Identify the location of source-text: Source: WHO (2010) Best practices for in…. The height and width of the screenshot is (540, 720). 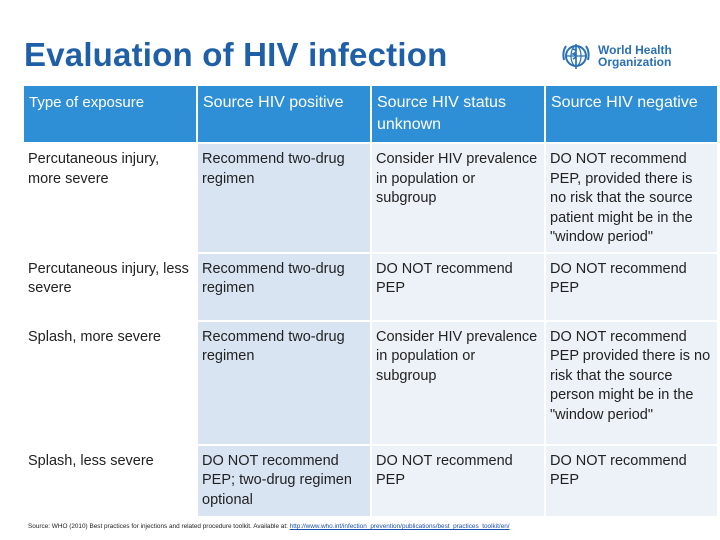
(158, 526).